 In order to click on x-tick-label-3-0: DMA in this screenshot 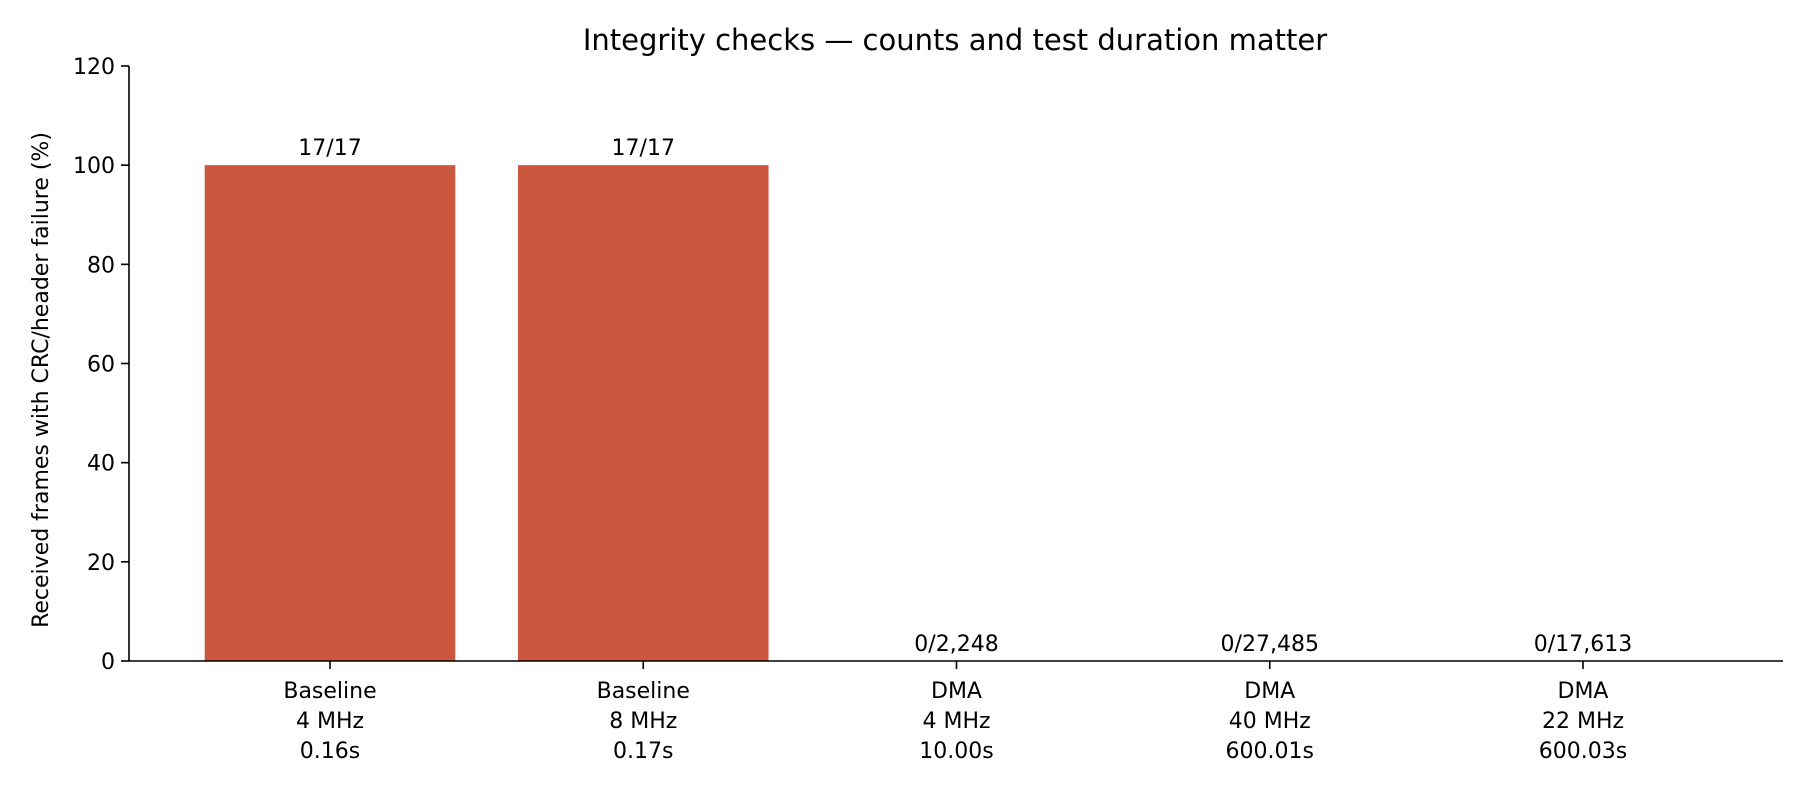, I will do `click(1269, 691)`.